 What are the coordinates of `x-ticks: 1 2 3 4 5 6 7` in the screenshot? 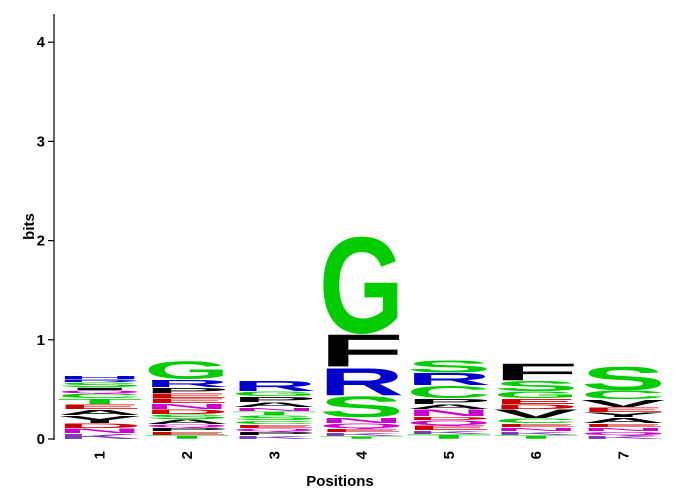 It's located at (362, 454).